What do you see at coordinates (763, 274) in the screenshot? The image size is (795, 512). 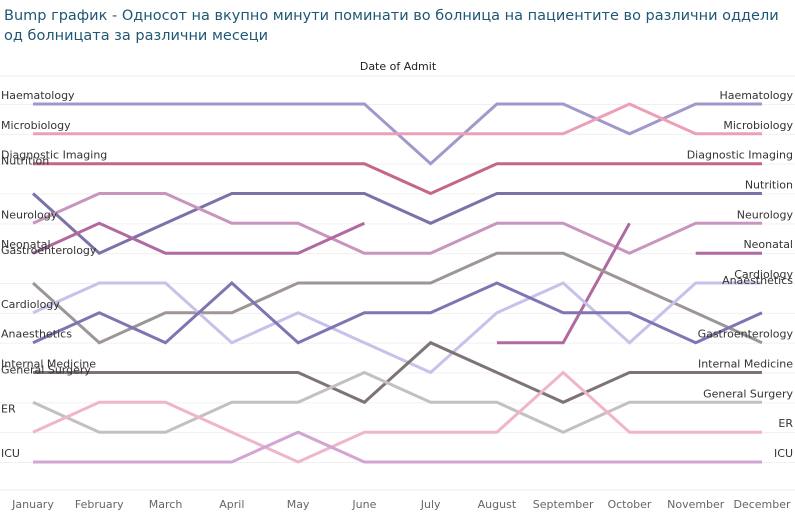 I see `right-label: Cardiology` at bounding box center [763, 274].